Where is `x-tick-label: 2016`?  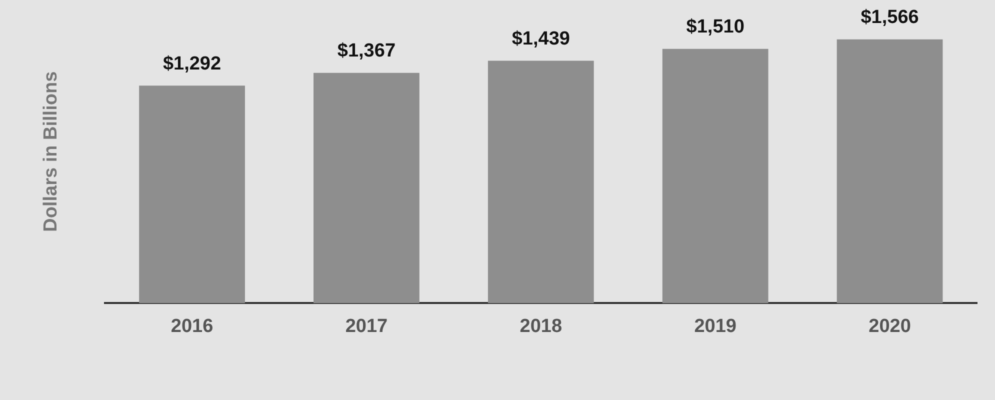 x-tick-label: 2016 is located at coordinates (192, 326).